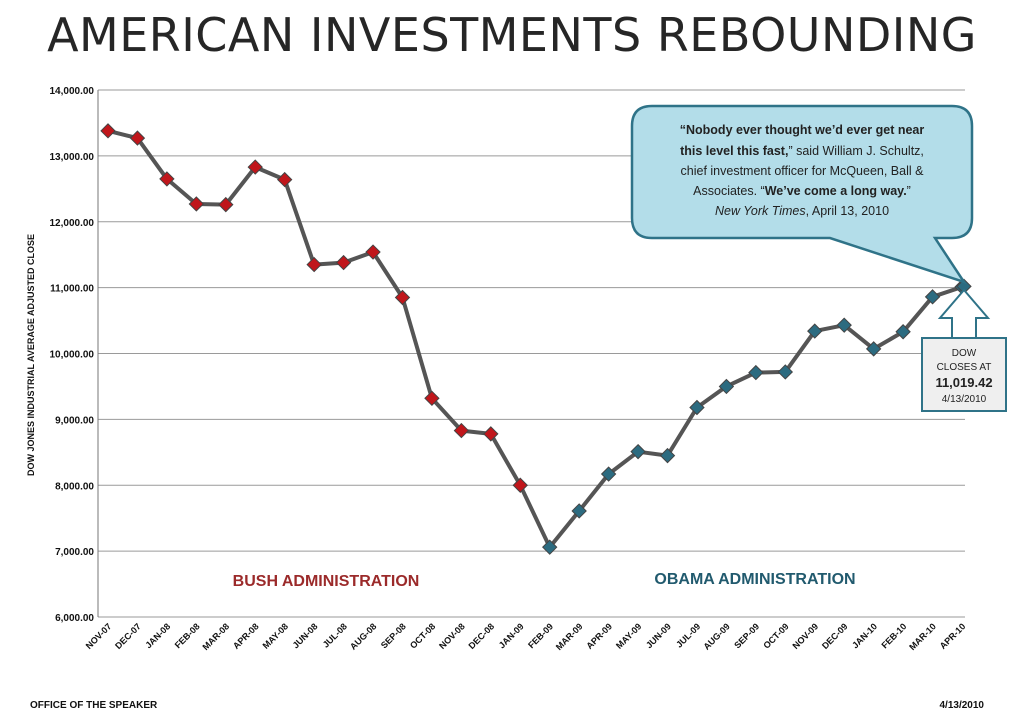 The image size is (1024, 725). Describe the element at coordinates (511, 635) in the screenshot. I see `x-tick-label: JAN-09` at that location.